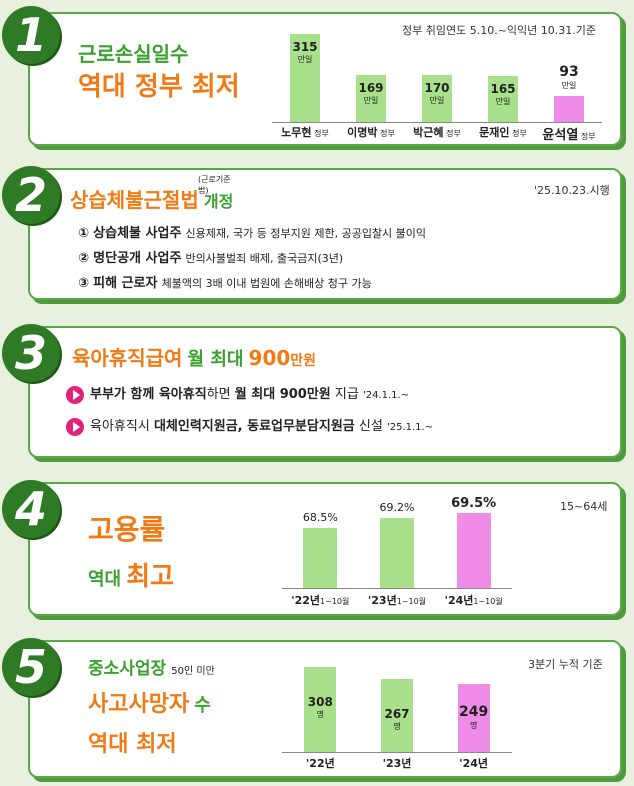  I want to click on section-4-subtitle: 역대 최고, so click(131, 574).